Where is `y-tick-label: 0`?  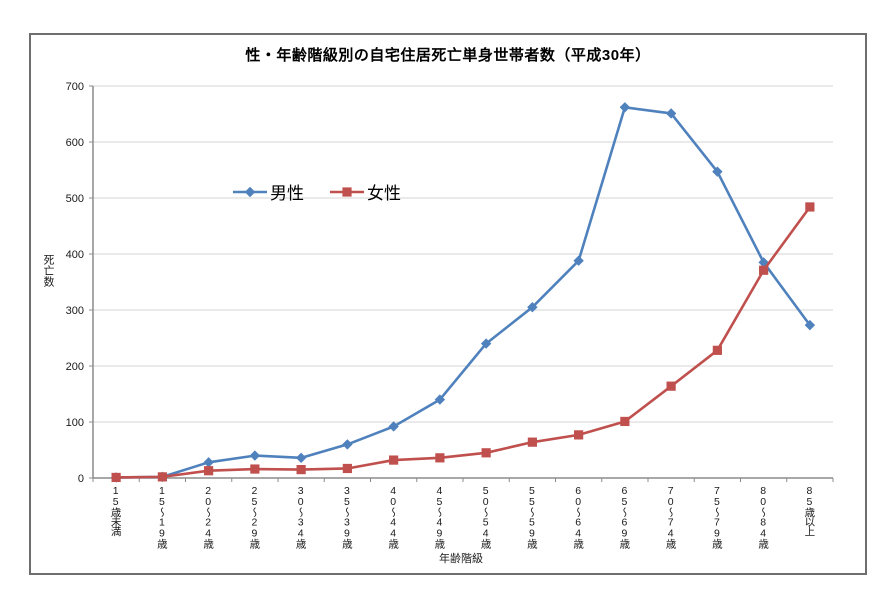 y-tick-label: 0 is located at coordinates (81, 479).